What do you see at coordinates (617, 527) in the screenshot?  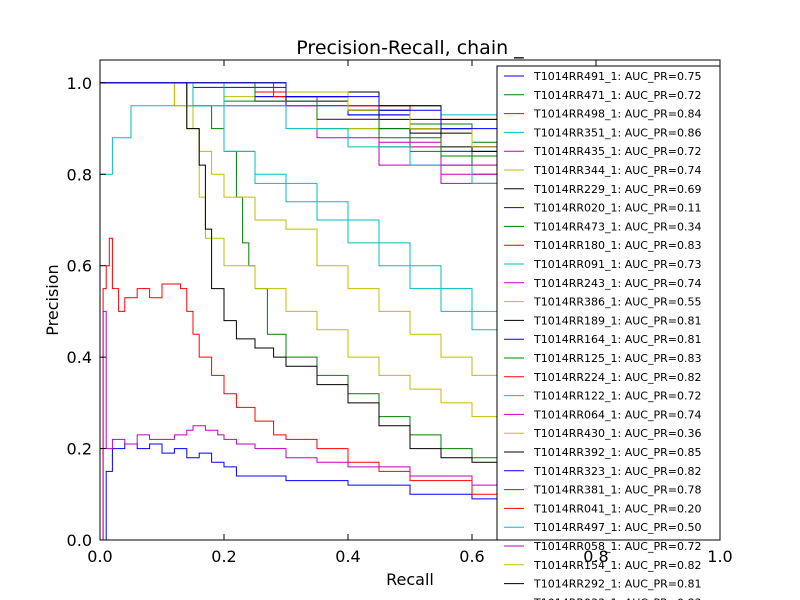 I see `legend-entry-25: T1014RR497_1: AUC_PR=0.50` at bounding box center [617, 527].